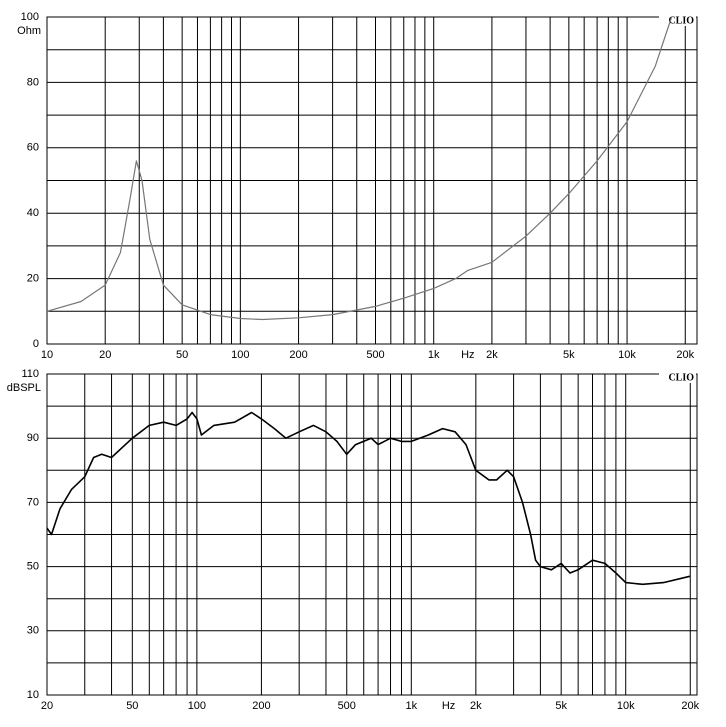 This screenshot has width=726, height=727. What do you see at coordinates (33, 502) in the screenshot?
I see `y-tick-label: 70` at bounding box center [33, 502].